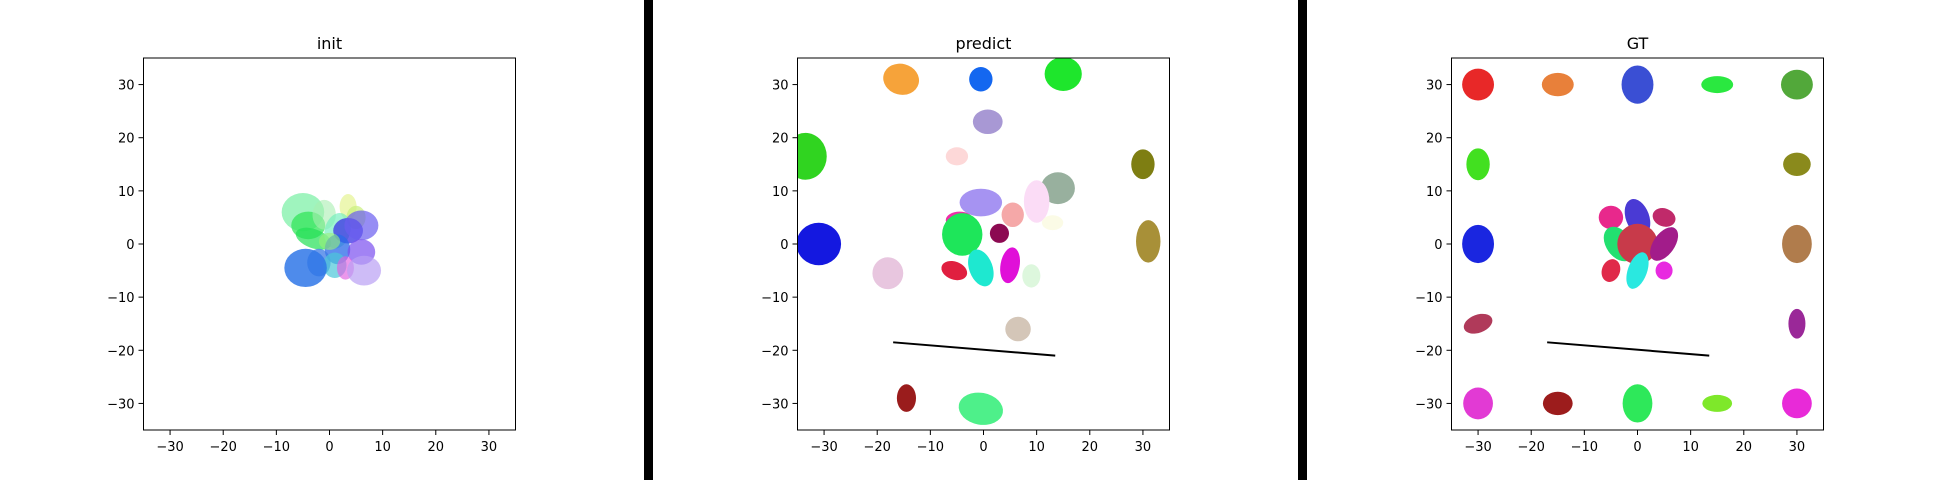 This screenshot has width=1940, height=480. Describe the element at coordinates (984, 43) in the screenshot. I see `panel-title: predict` at that location.